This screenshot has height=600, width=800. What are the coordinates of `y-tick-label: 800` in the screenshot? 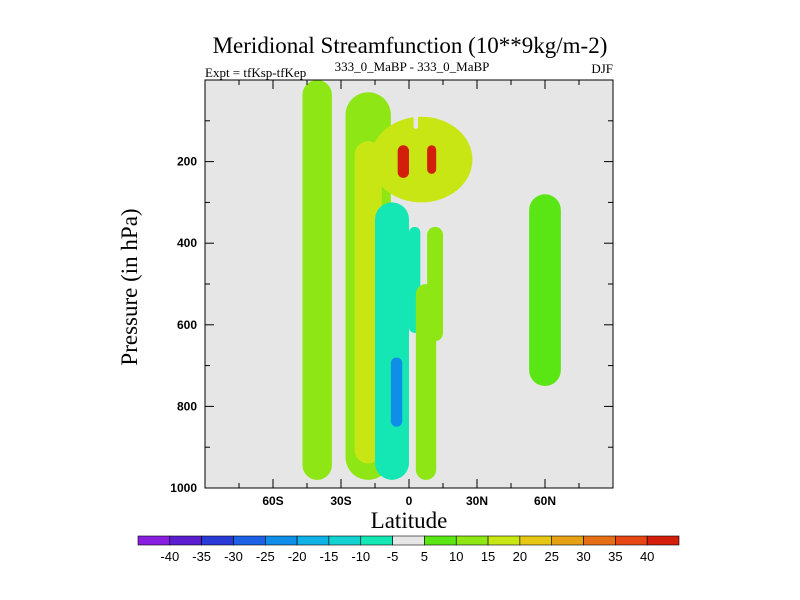 It's located at (187, 406).